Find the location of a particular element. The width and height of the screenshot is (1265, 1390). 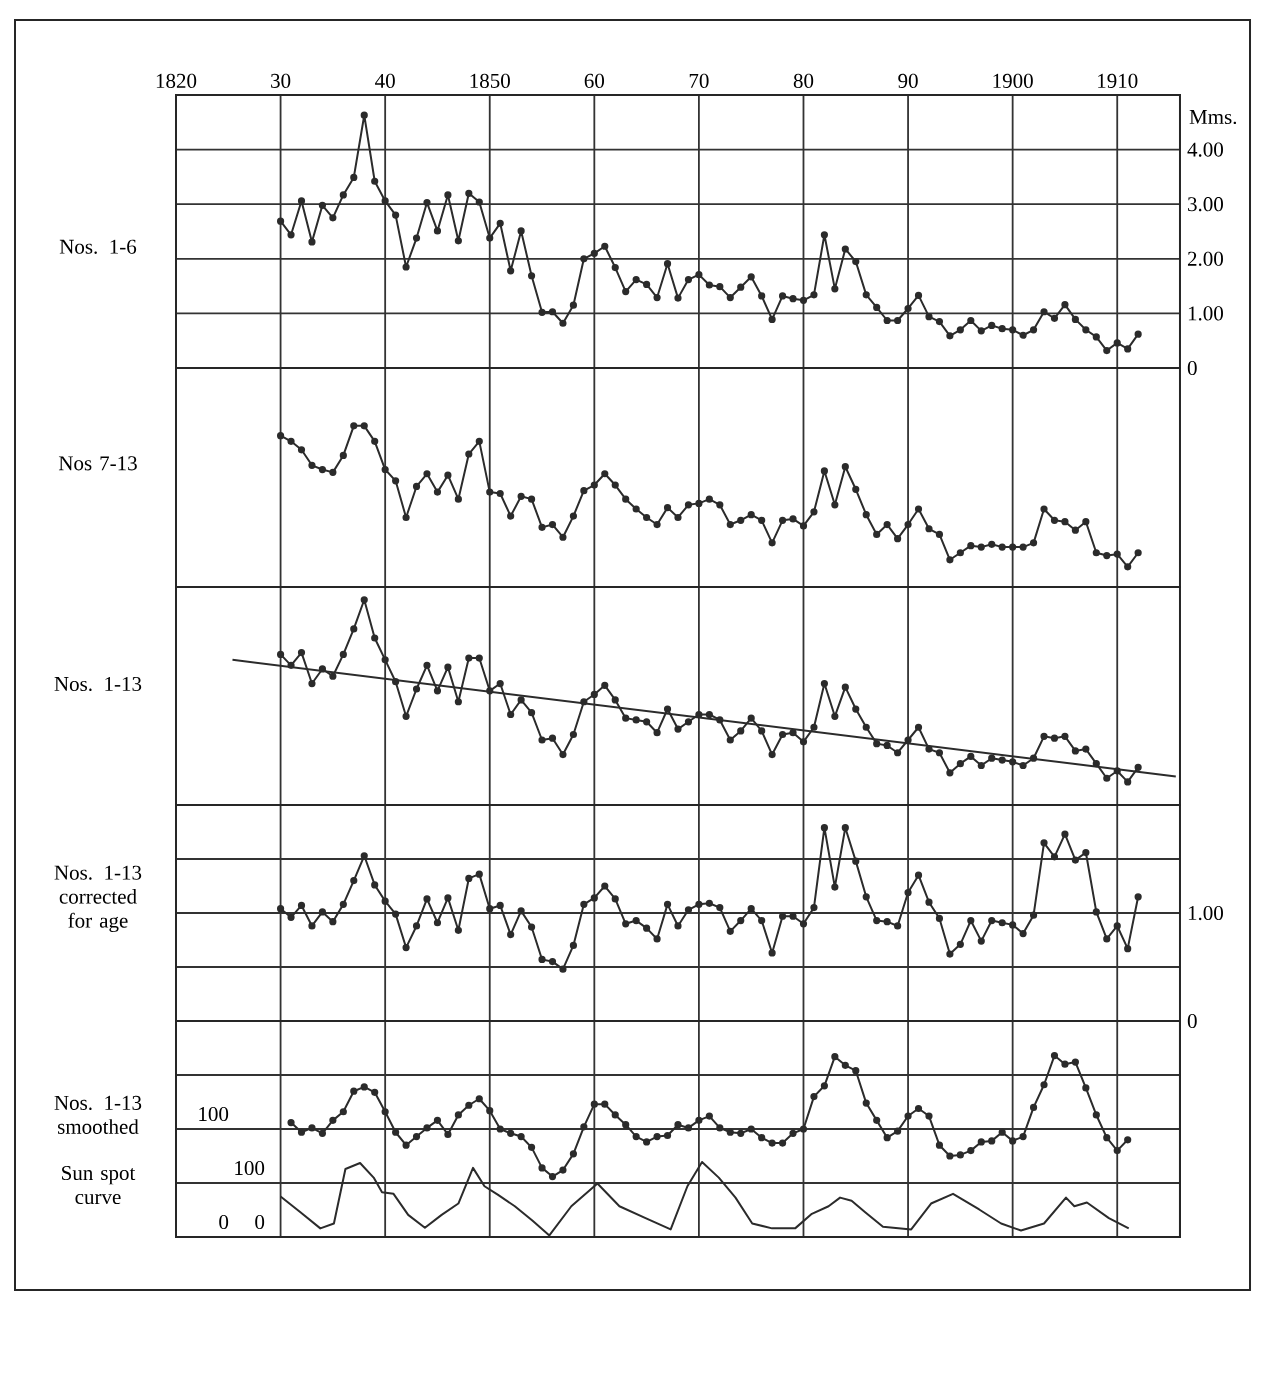

x-tick-label: 70 is located at coordinates (699, 80).